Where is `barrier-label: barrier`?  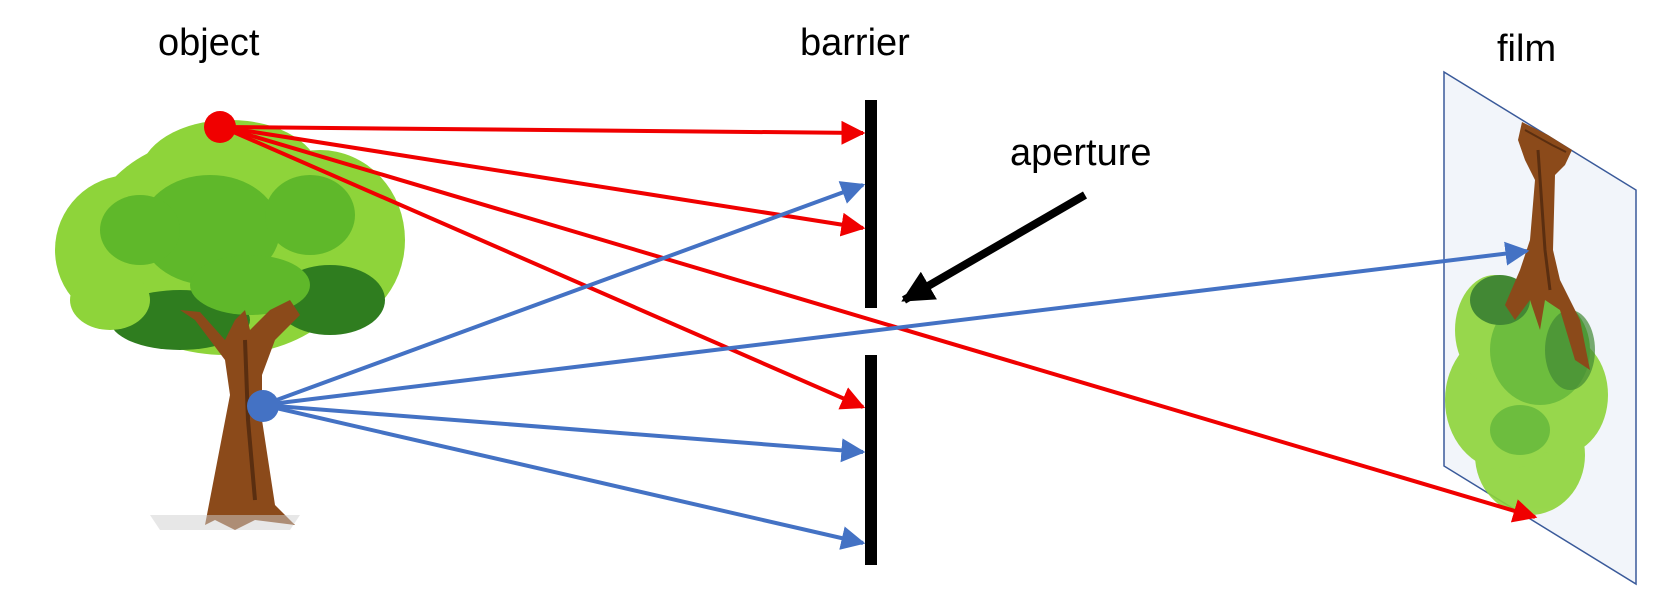
barrier-label: barrier is located at coordinates (855, 43).